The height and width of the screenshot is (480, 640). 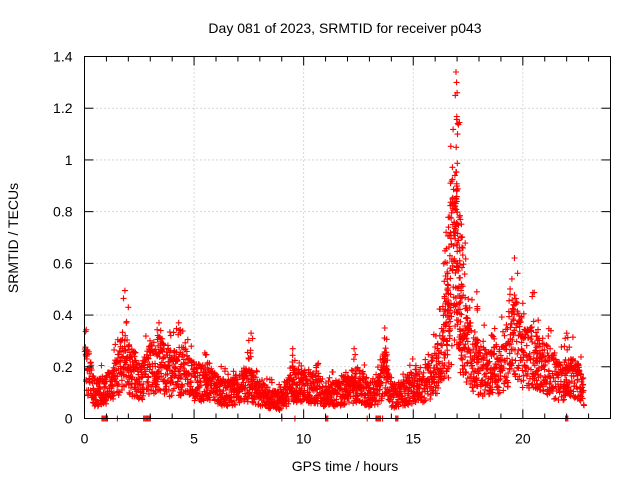 I want to click on x-tick-label: 15, so click(x=413, y=439).